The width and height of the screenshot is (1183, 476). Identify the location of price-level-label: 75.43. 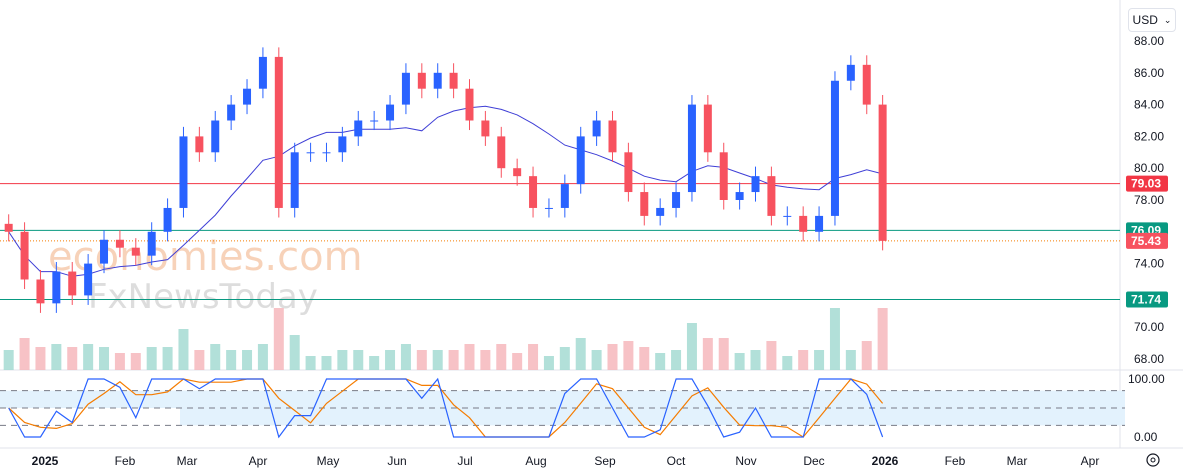
(1146, 241).